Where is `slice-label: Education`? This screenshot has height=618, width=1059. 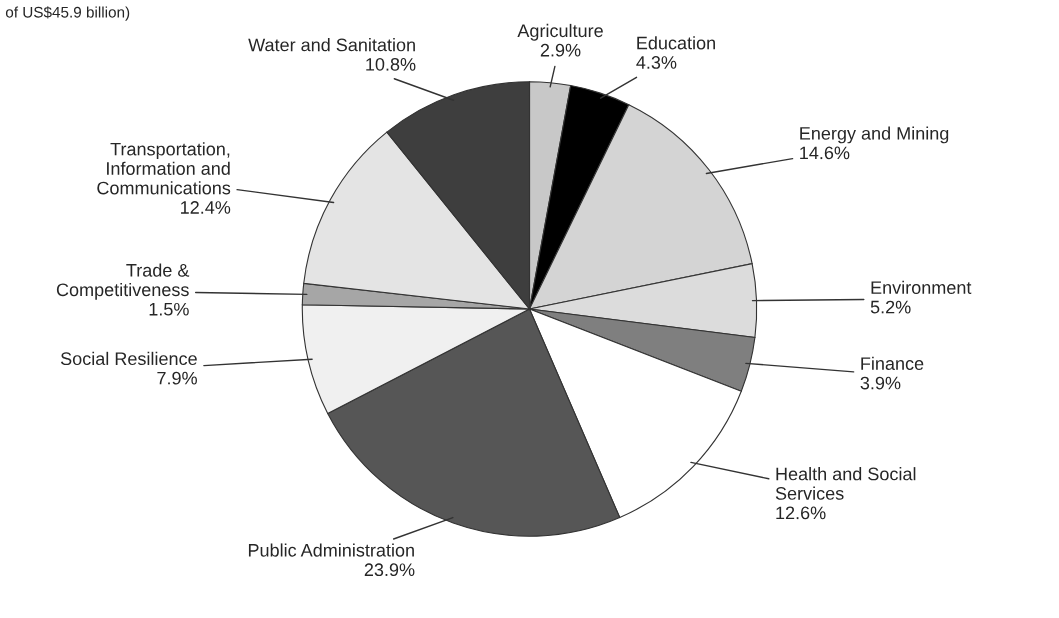
slice-label: Education is located at coordinates (676, 43).